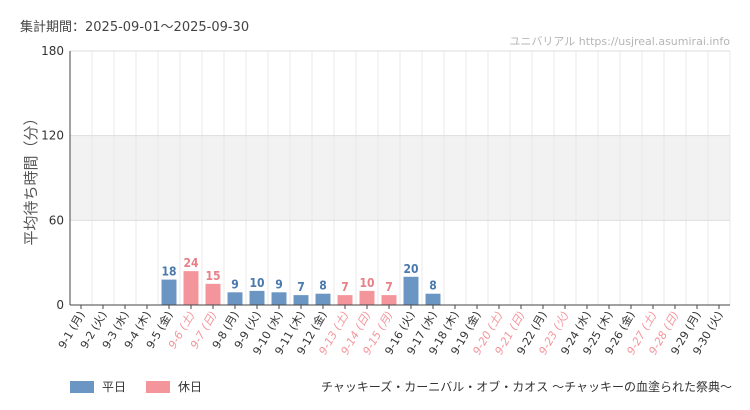 The width and height of the screenshot is (750, 410). Describe the element at coordinates (168, 272) in the screenshot. I see `data-label: 18` at that location.